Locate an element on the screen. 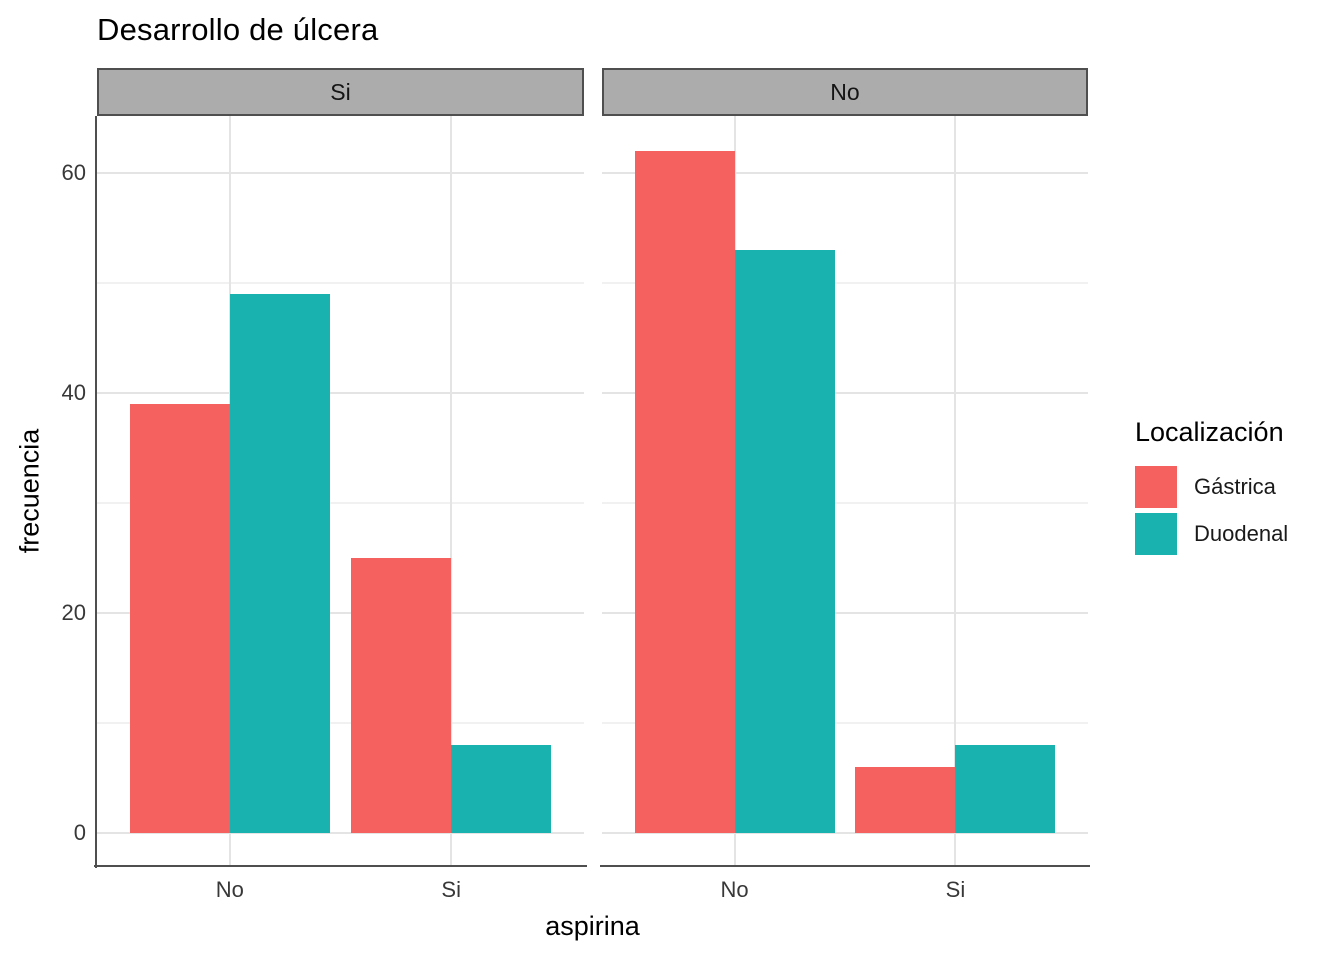 This screenshot has width=1344, height=960. legend-item-duodenal: Duodenal is located at coordinates (1211, 534).